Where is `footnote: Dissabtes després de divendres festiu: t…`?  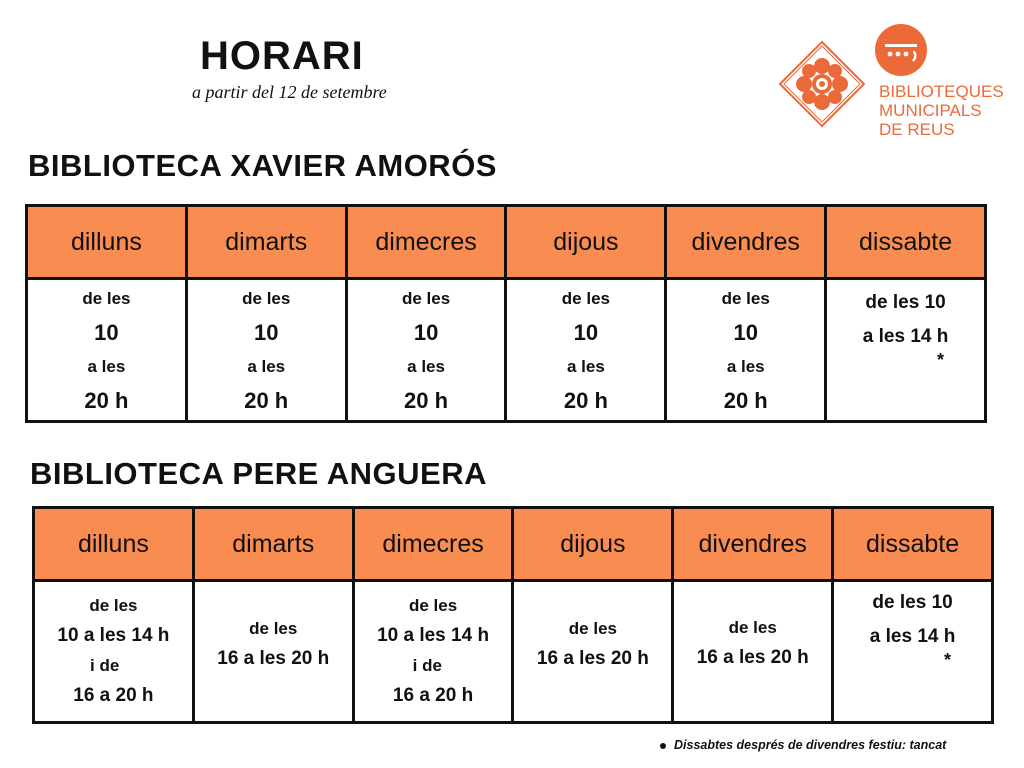
footnote: Dissabtes després de divendres festiu: t… is located at coordinates (803, 745).